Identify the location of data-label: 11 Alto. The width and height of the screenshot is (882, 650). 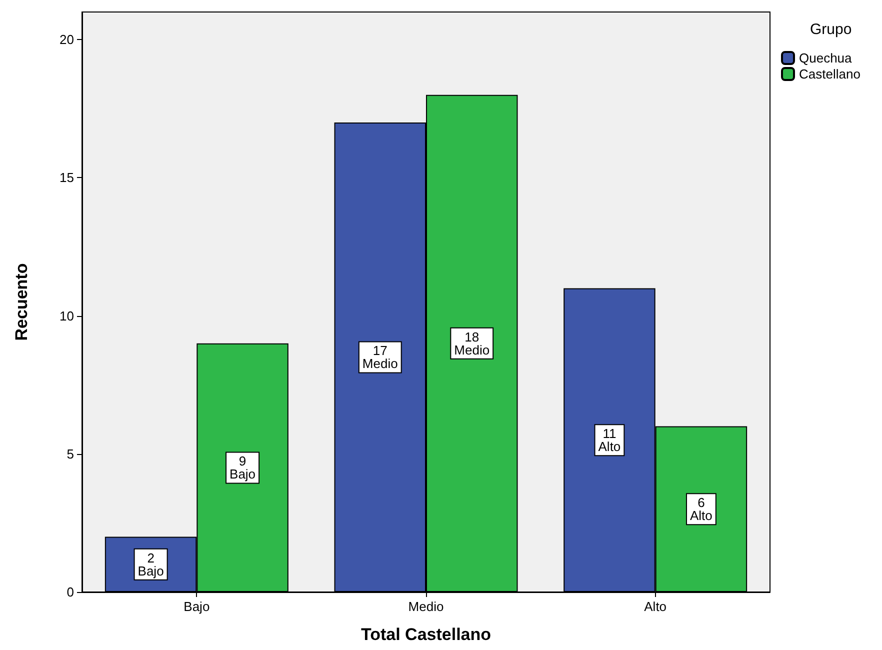
(609, 440).